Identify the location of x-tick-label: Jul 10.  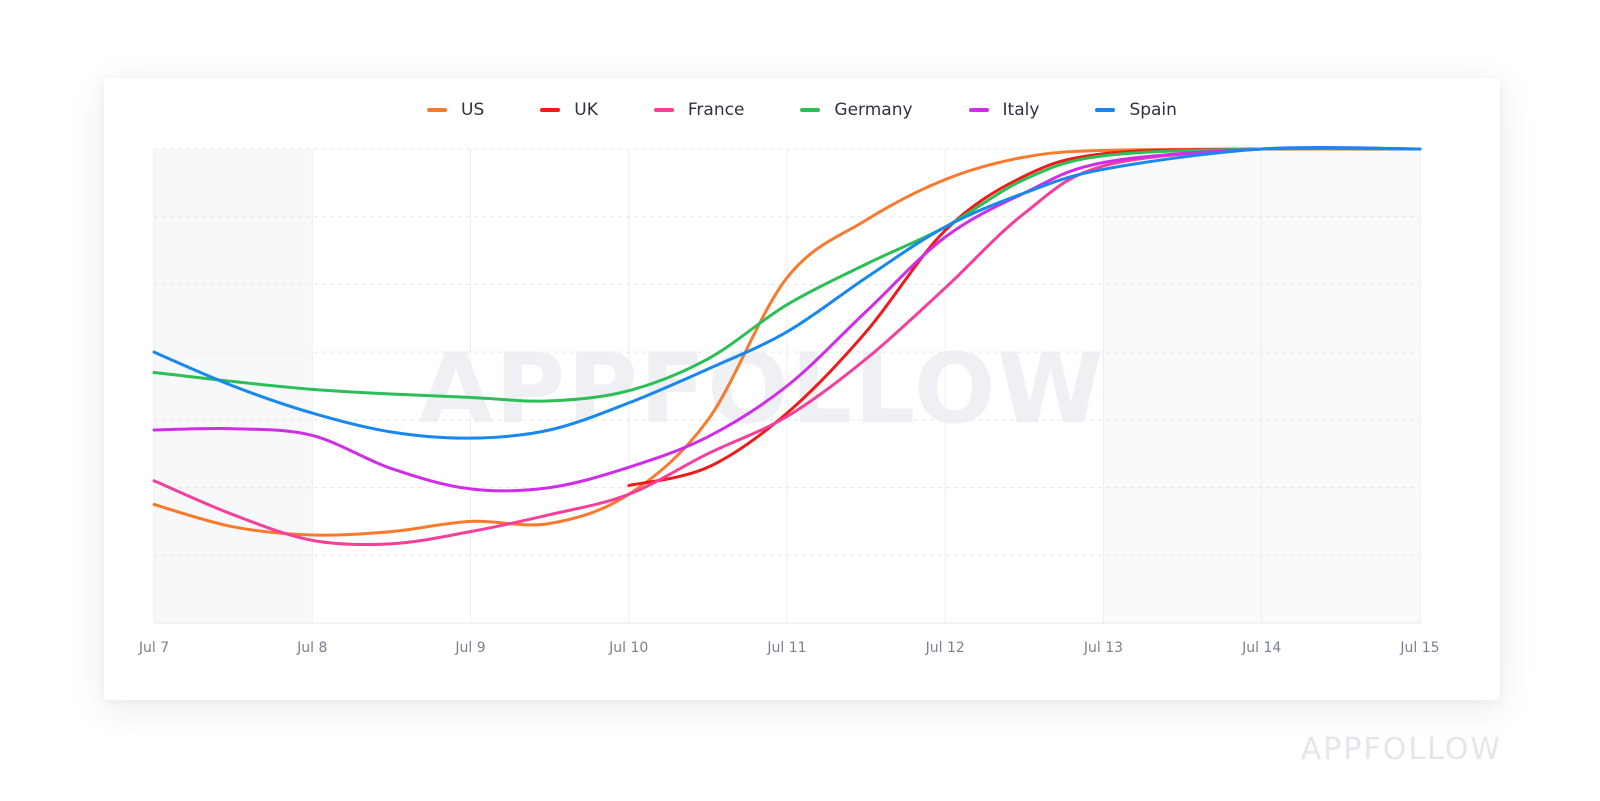
(628, 648).